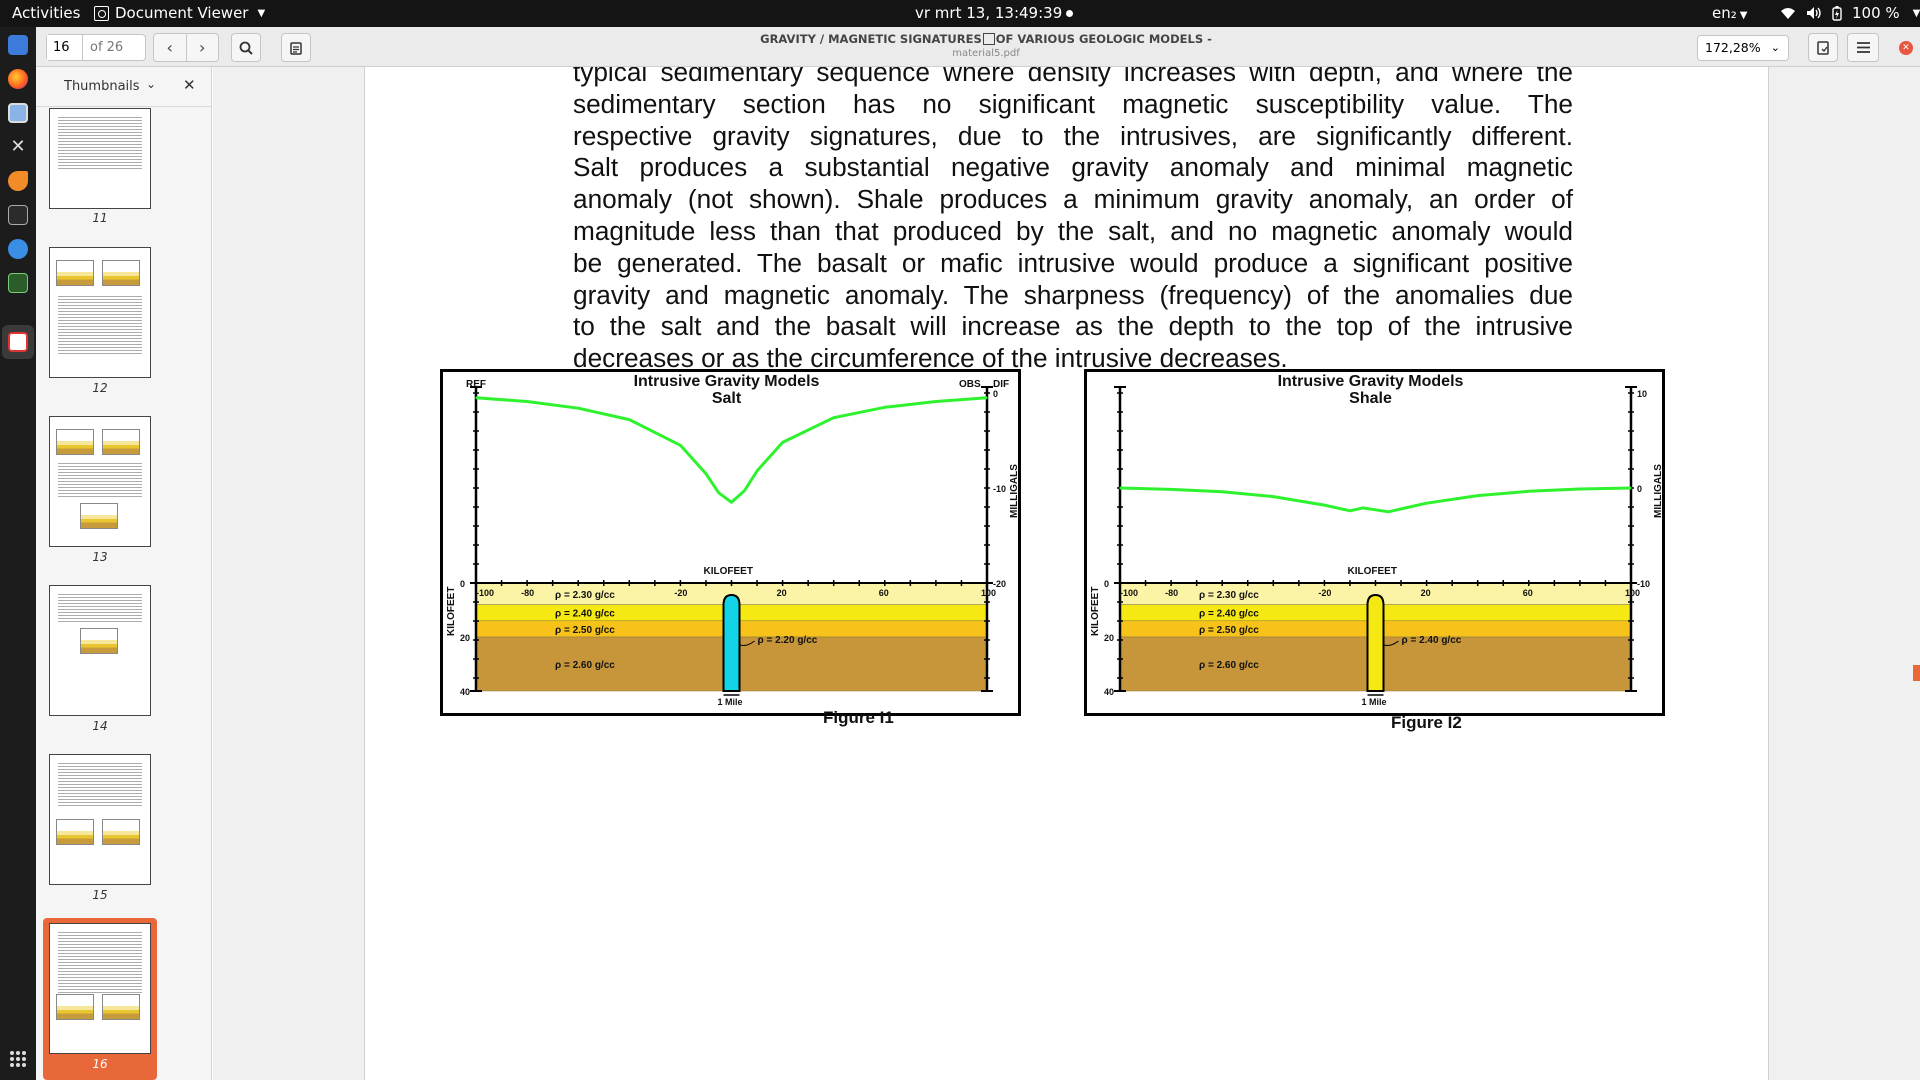 This screenshot has height=1080, width=1920. Describe the element at coordinates (1229, 595) in the screenshot. I see `layer-density-label: ρ = 2.30 g/cc` at that location.